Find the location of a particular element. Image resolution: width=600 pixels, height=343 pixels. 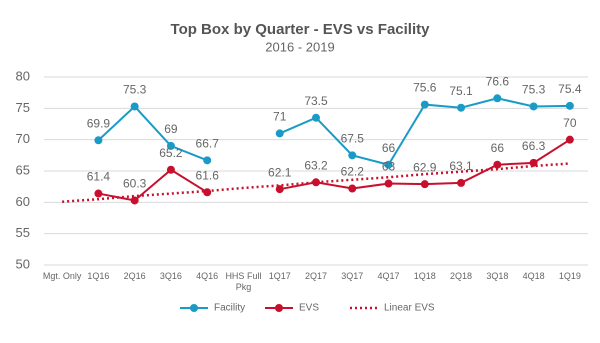

data-label: 62.9 is located at coordinates (425, 167).